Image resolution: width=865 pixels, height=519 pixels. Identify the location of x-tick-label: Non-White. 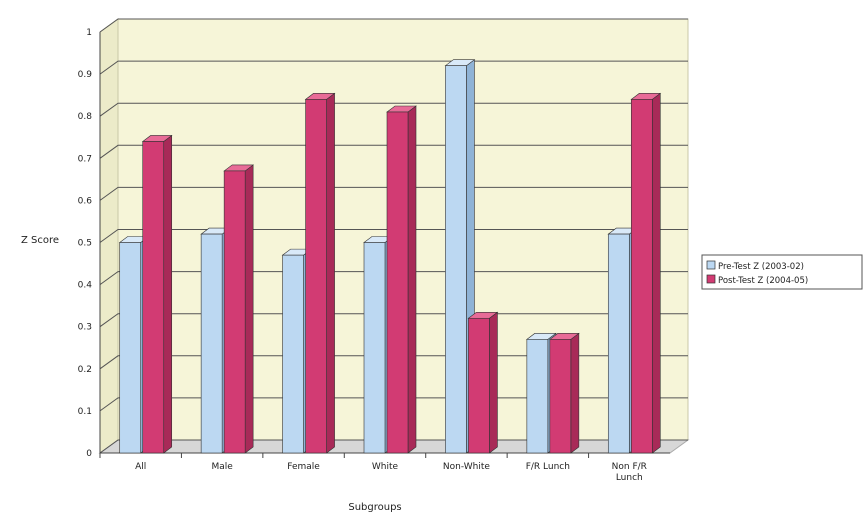
(466, 467).